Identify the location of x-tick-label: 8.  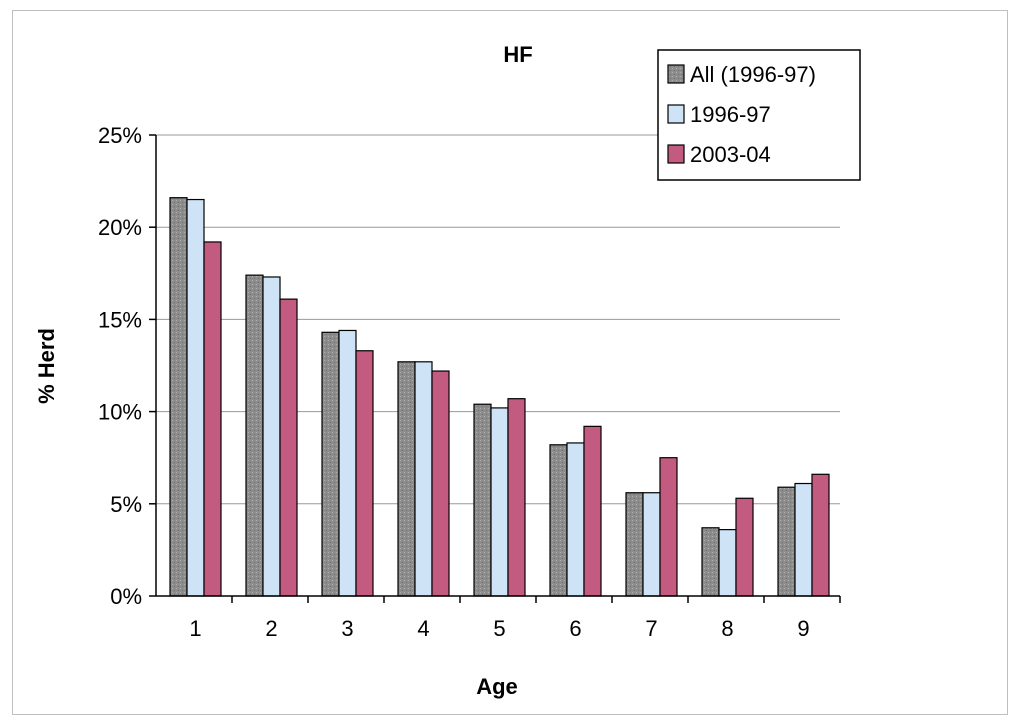
(727, 628).